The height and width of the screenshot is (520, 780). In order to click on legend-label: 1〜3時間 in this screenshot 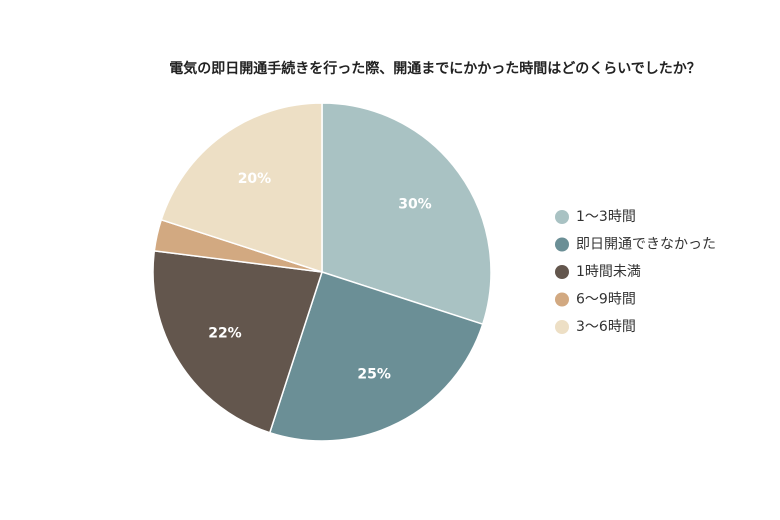, I will do `click(606, 217)`.